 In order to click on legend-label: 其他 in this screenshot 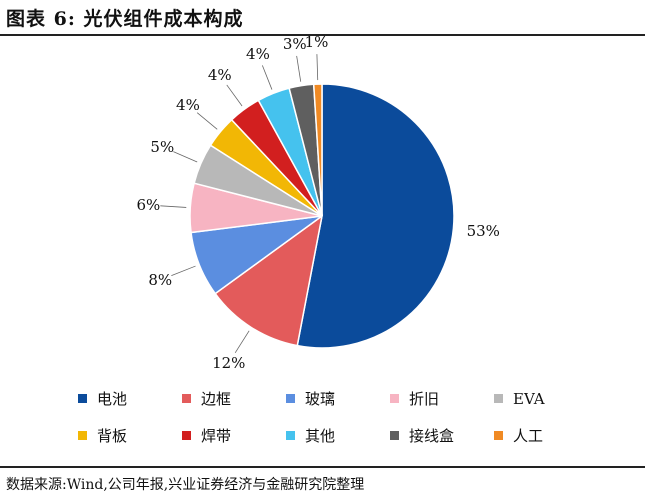, I will do `click(320, 436)`.